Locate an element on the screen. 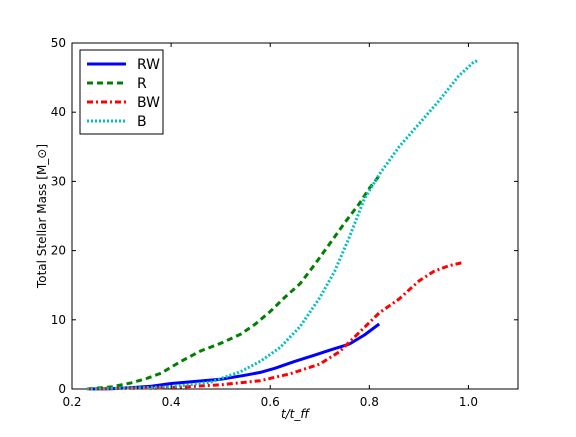  y-tick-label: 20 is located at coordinates (58, 251).